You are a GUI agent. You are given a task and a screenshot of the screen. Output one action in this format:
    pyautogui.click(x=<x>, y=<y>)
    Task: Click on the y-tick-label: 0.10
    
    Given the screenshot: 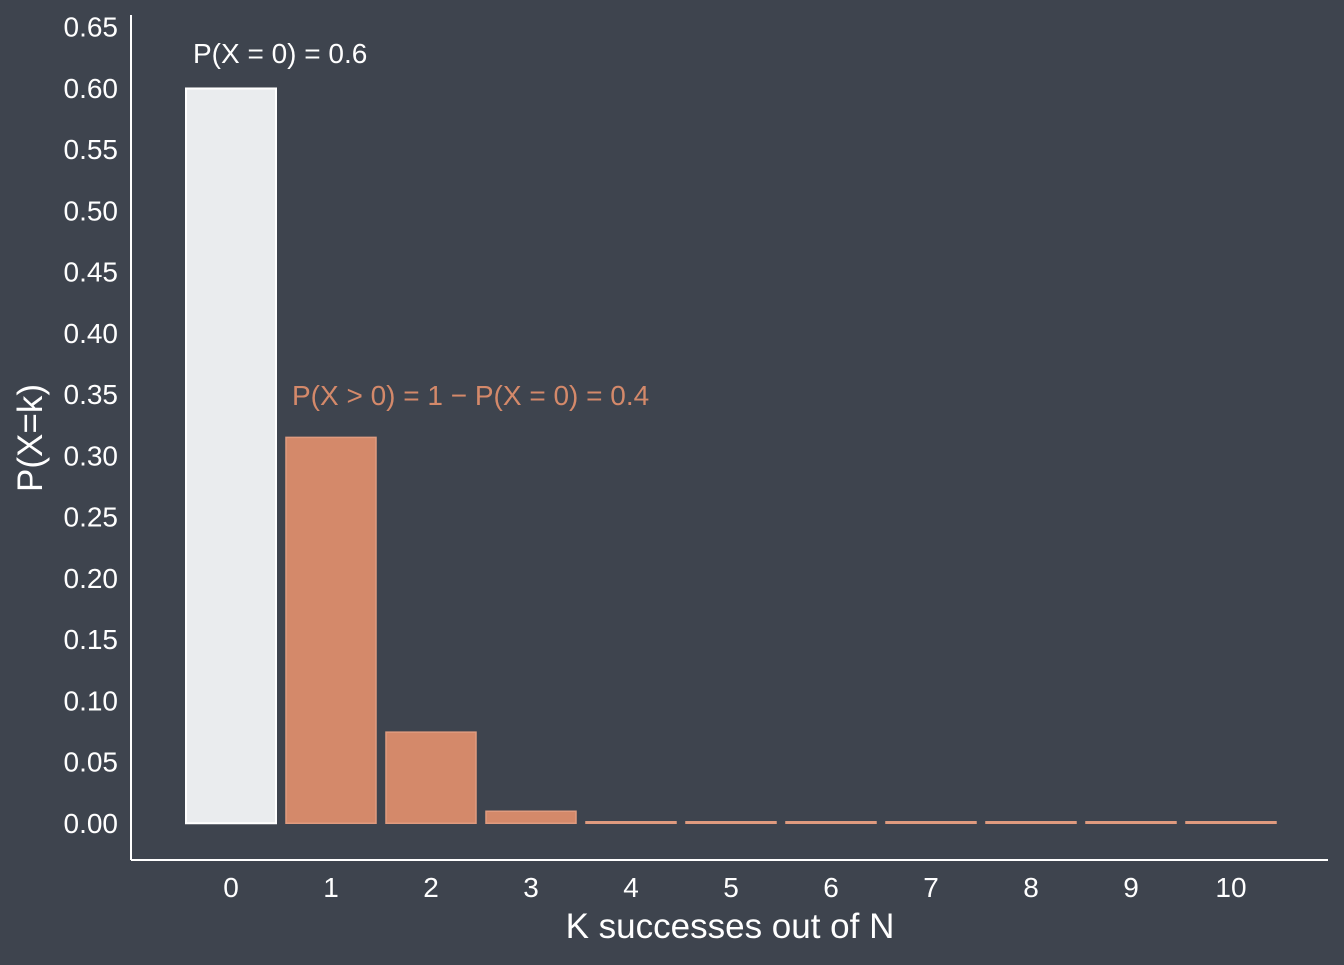 What is the action you would take?
    pyautogui.click(x=91, y=700)
    